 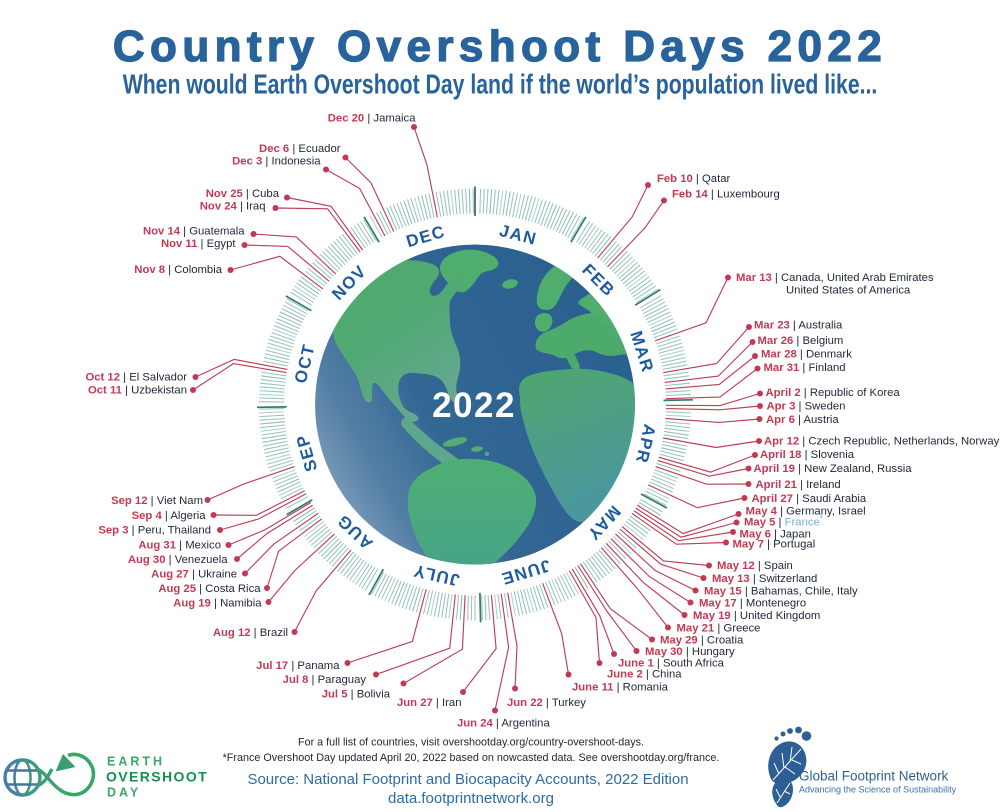 What do you see at coordinates (878, 790) in the screenshot?
I see `svg-text:Advancing the Science of Susta: Advancing the Science of Sustainability` at bounding box center [878, 790].